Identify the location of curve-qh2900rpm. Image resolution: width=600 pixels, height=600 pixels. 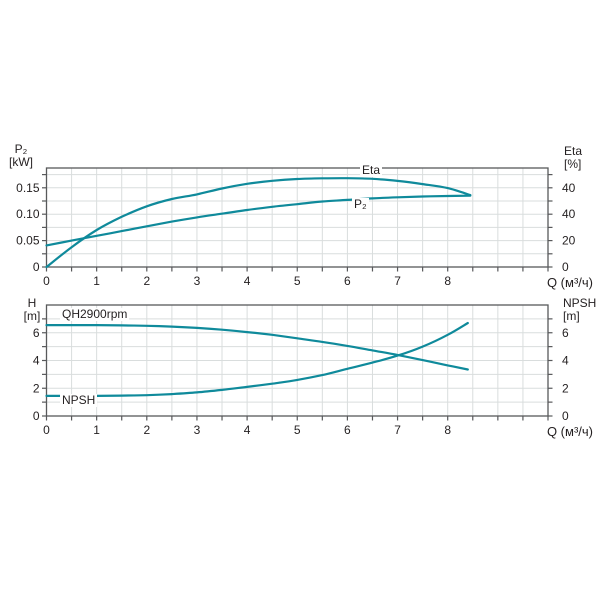
(257, 347).